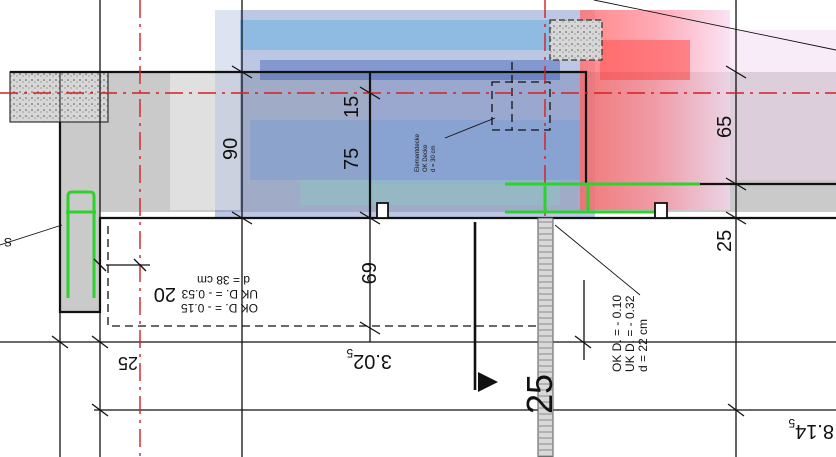 The image size is (836, 457). Describe the element at coordinates (231, 149) in the screenshot. I see `dim-90: 90` at that location.